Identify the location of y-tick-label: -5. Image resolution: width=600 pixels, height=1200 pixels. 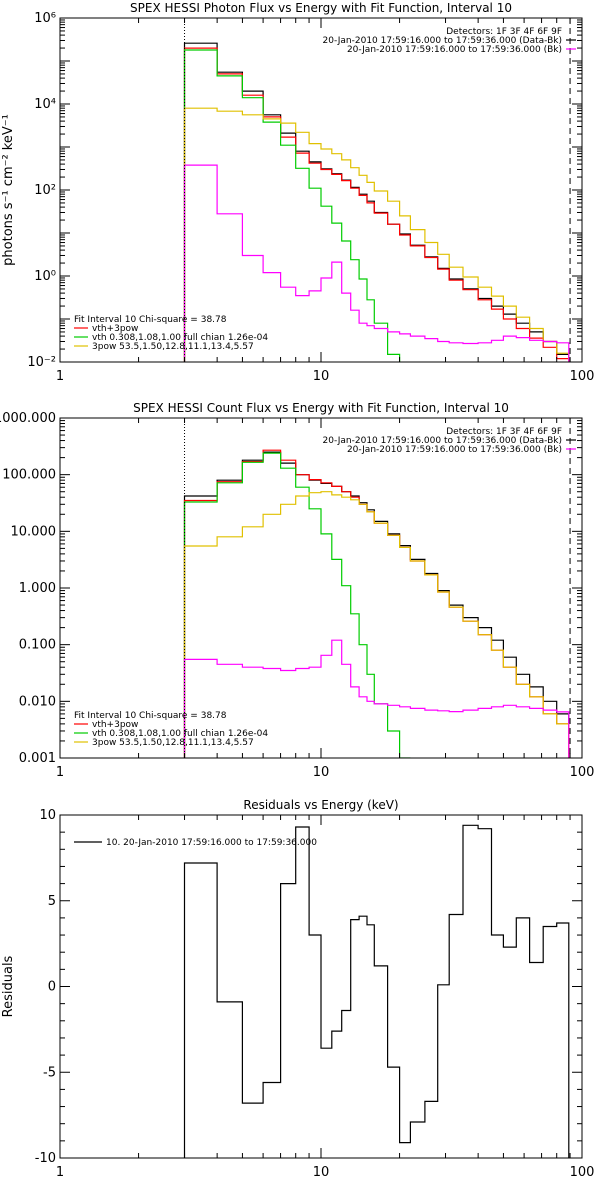
(49, 1072).